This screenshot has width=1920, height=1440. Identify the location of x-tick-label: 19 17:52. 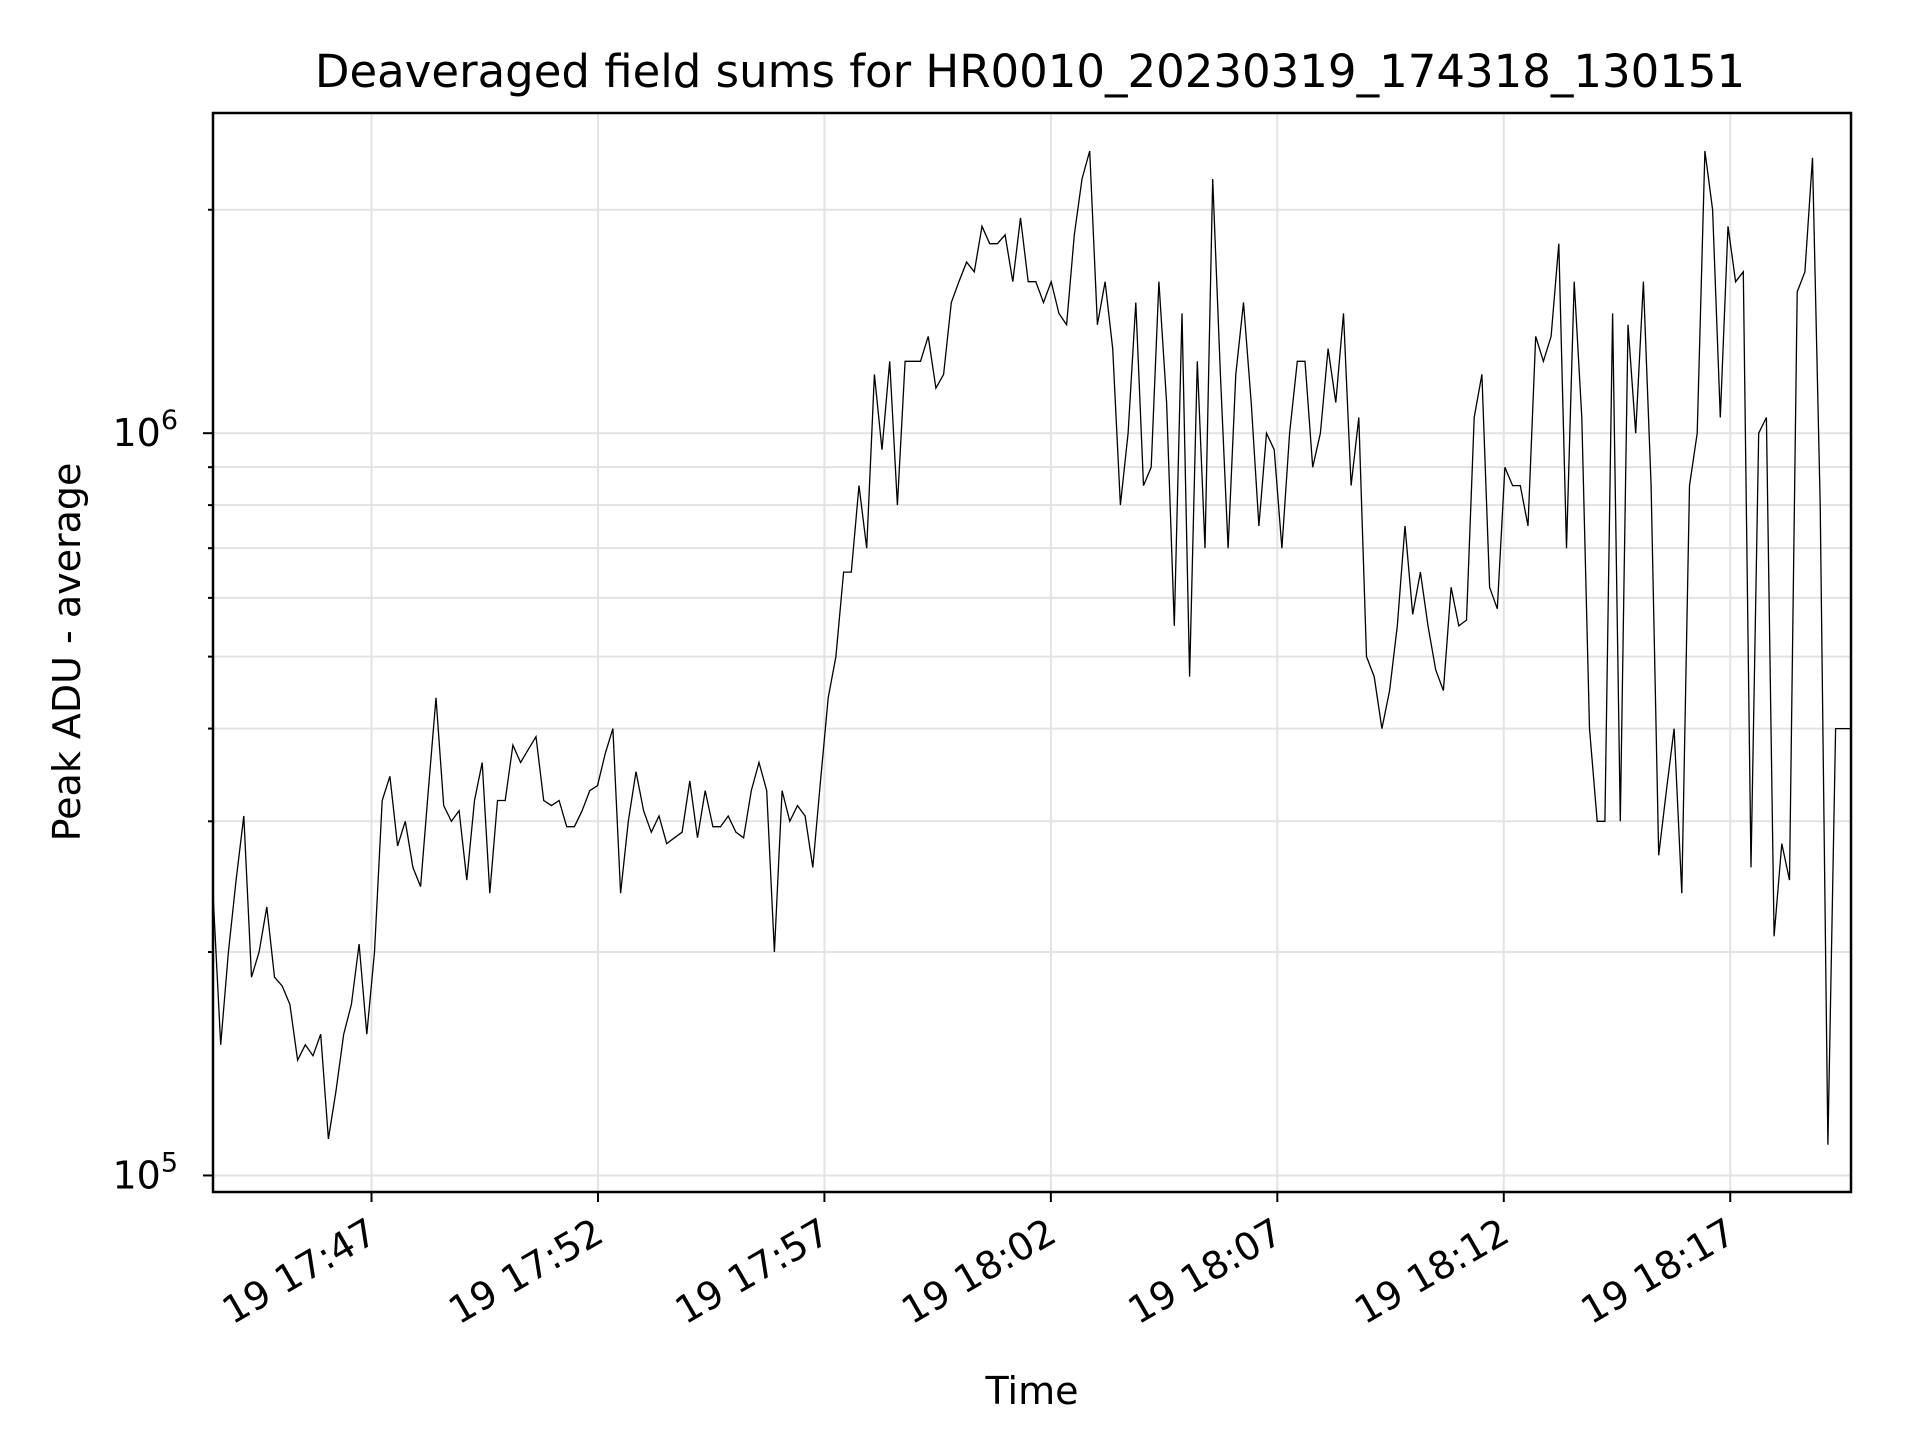
(525, 1271).